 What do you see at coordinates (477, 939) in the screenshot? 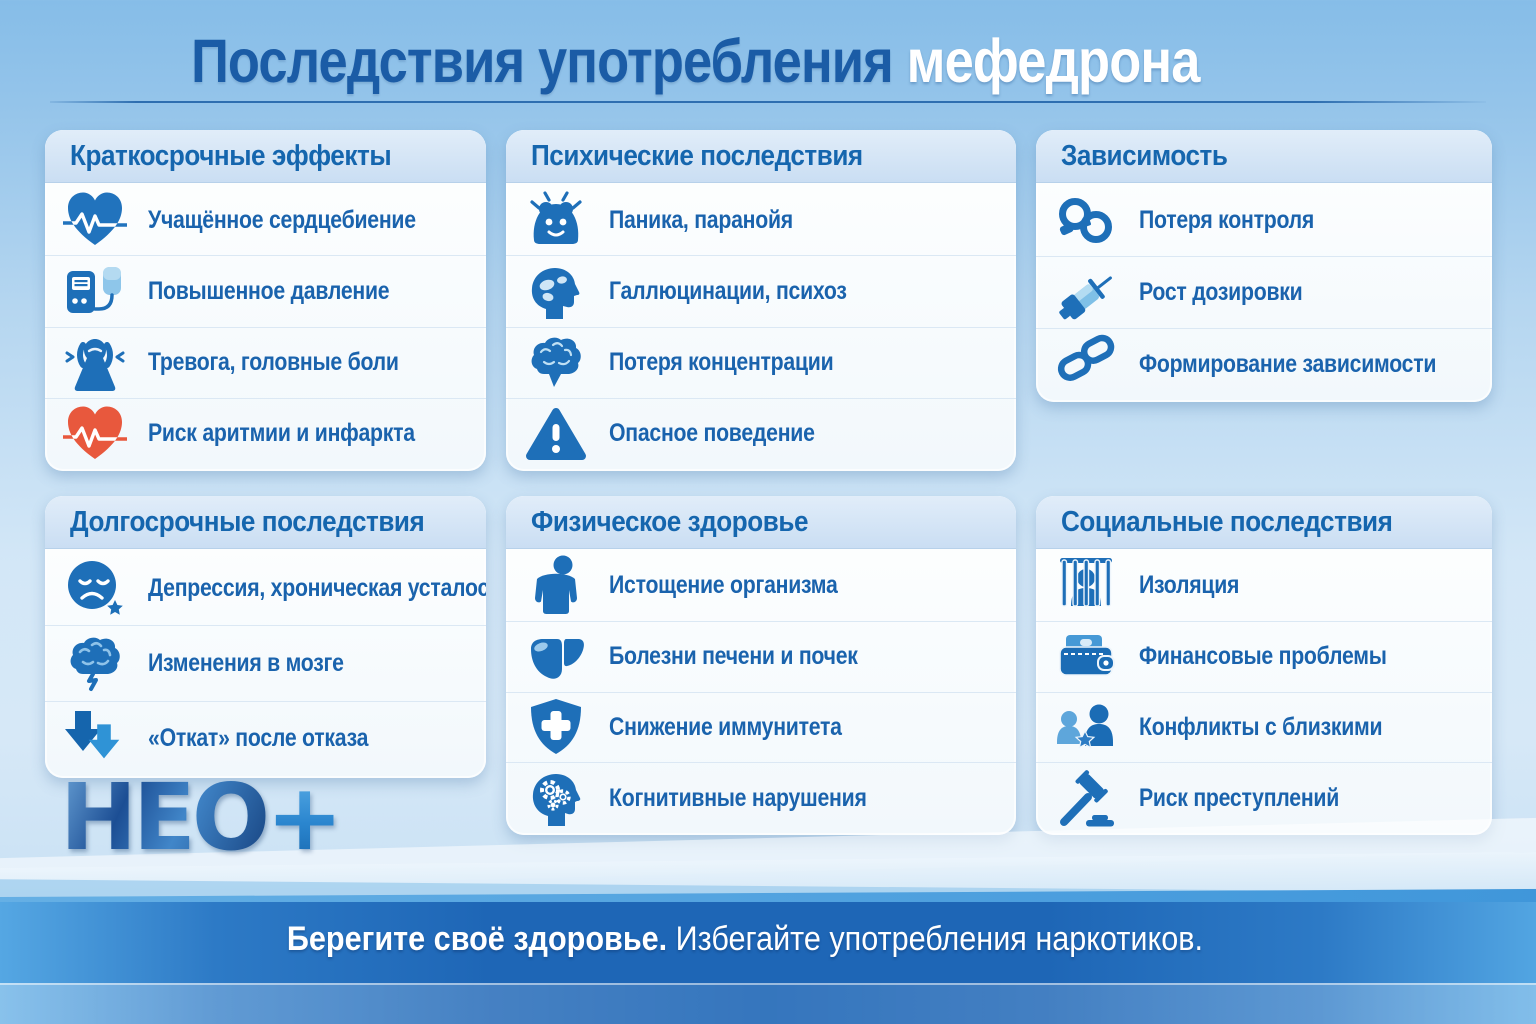
I see `footer-bold: Берегите своё здоровье.` at bounding box center [477, 939].